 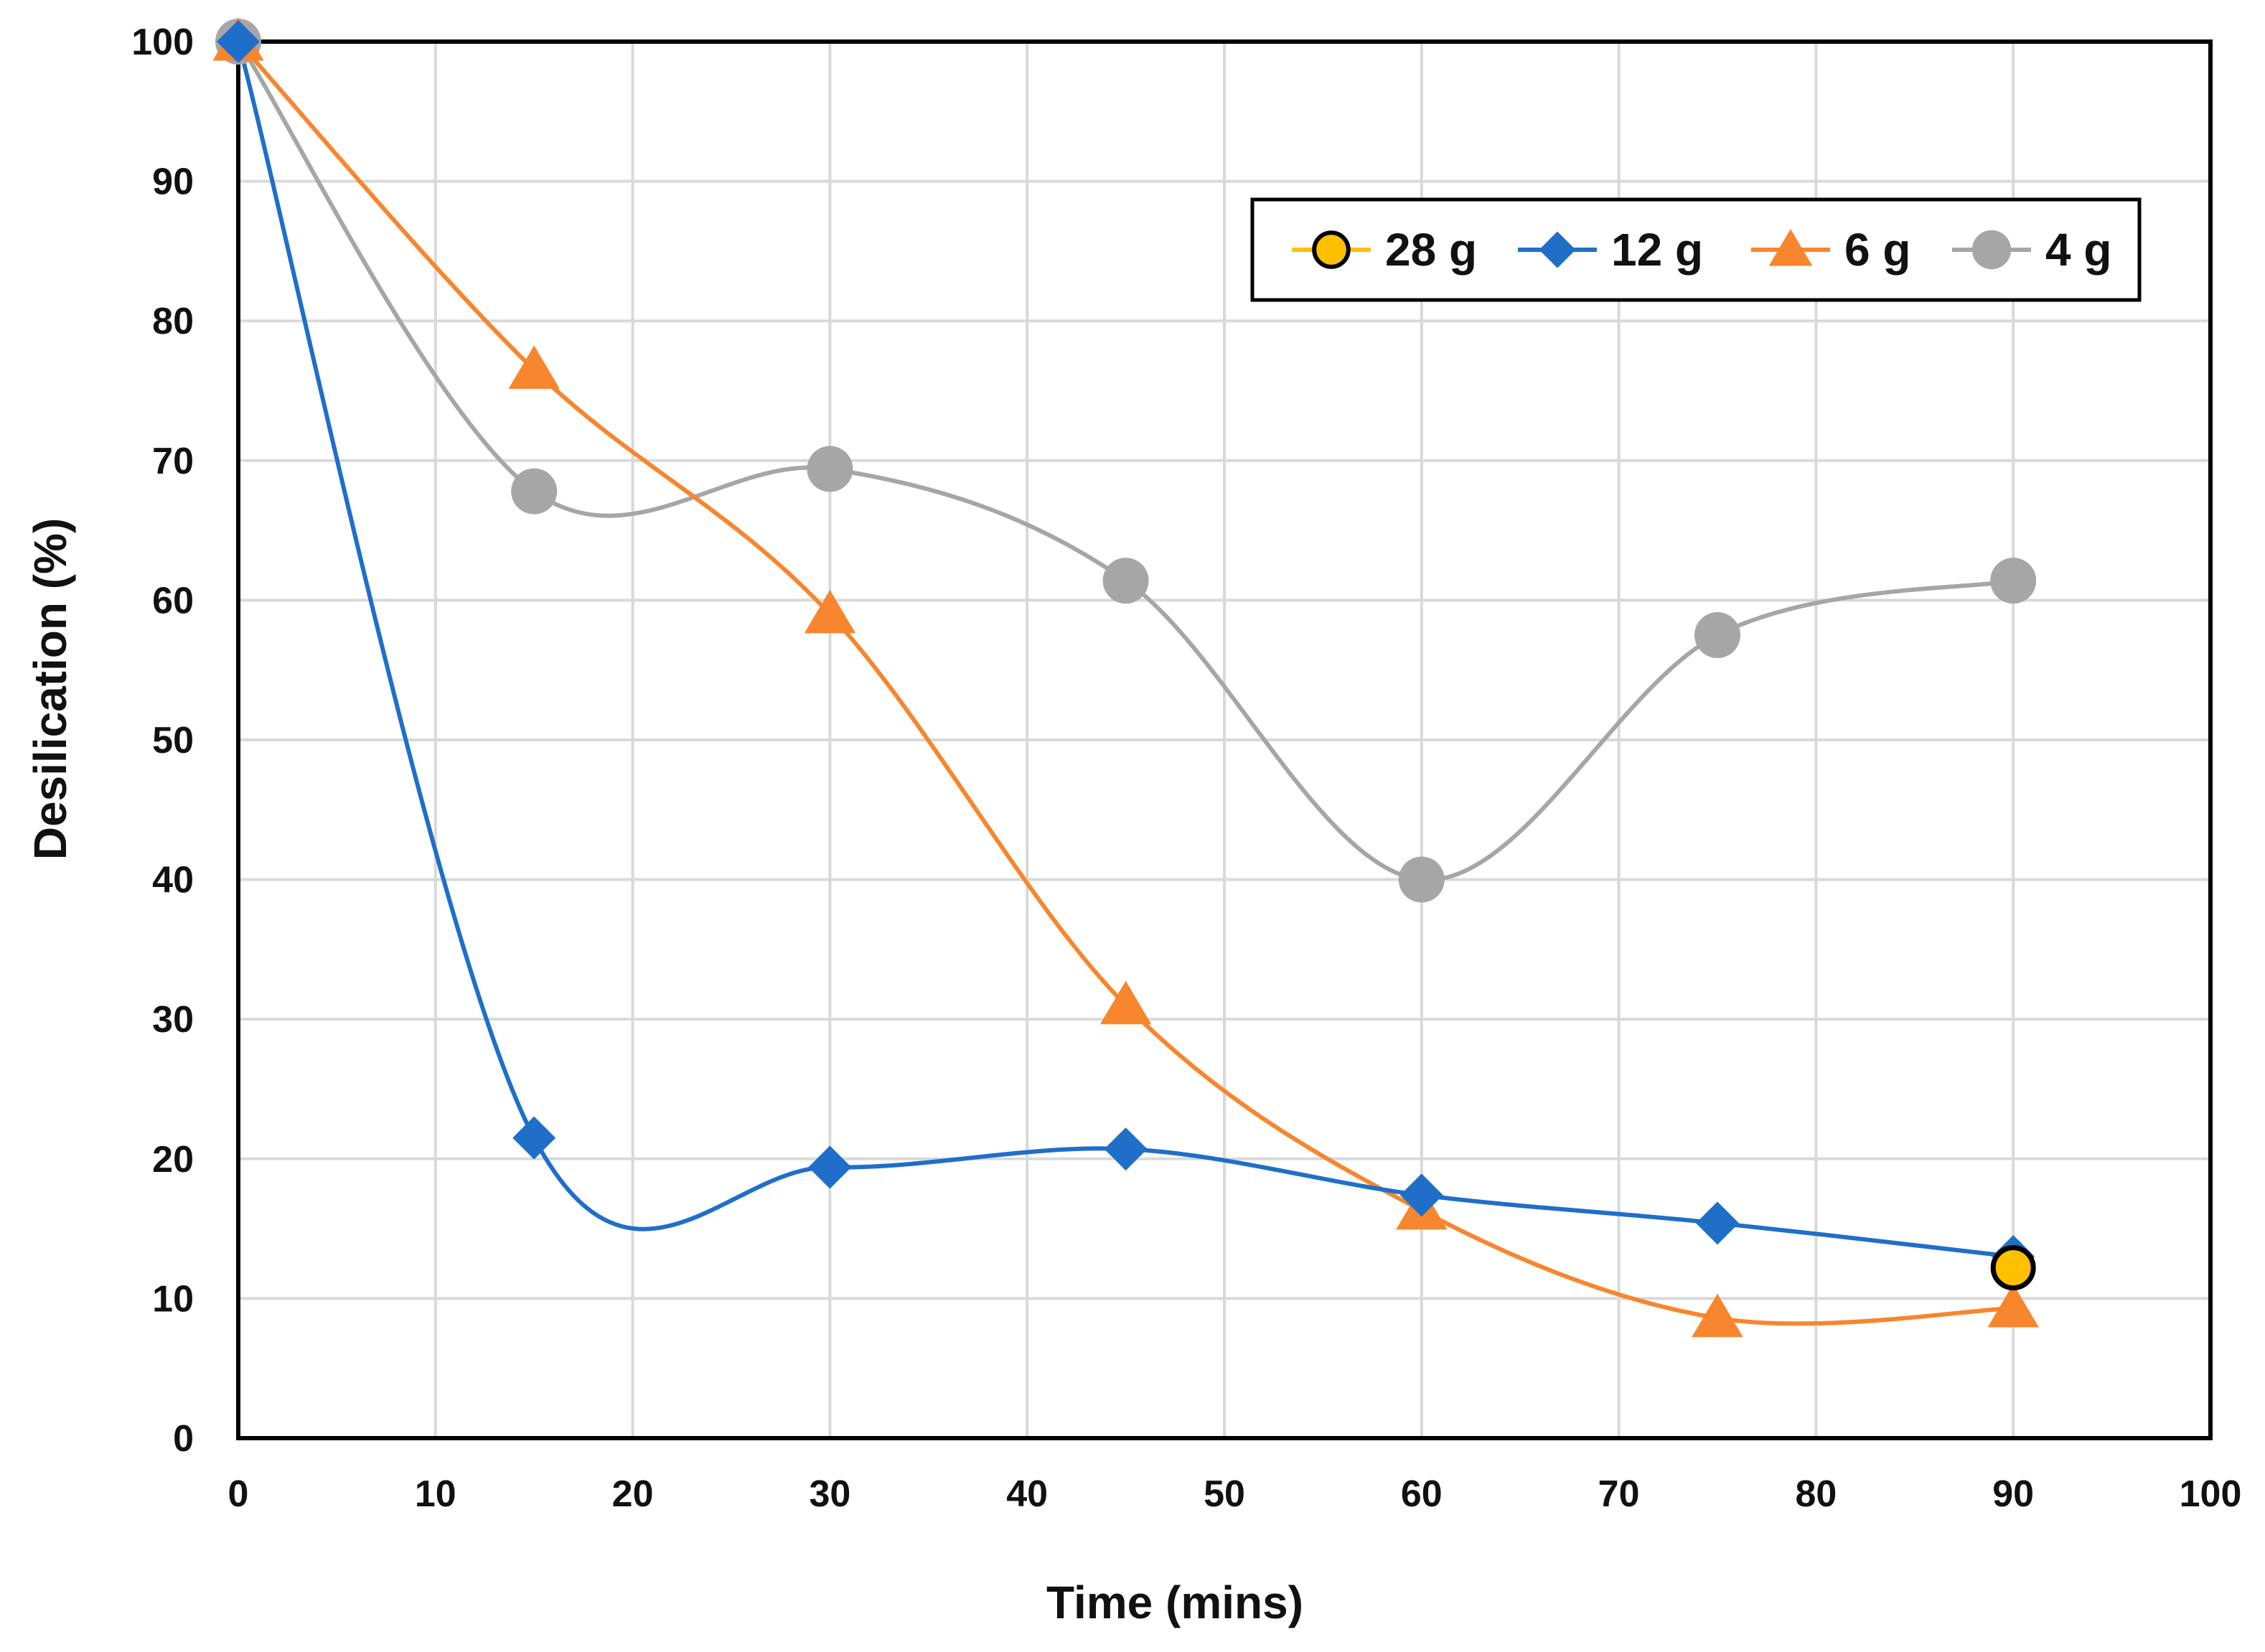 I want to click on x-tick-label: 40, so click(x=1027, y=1494).